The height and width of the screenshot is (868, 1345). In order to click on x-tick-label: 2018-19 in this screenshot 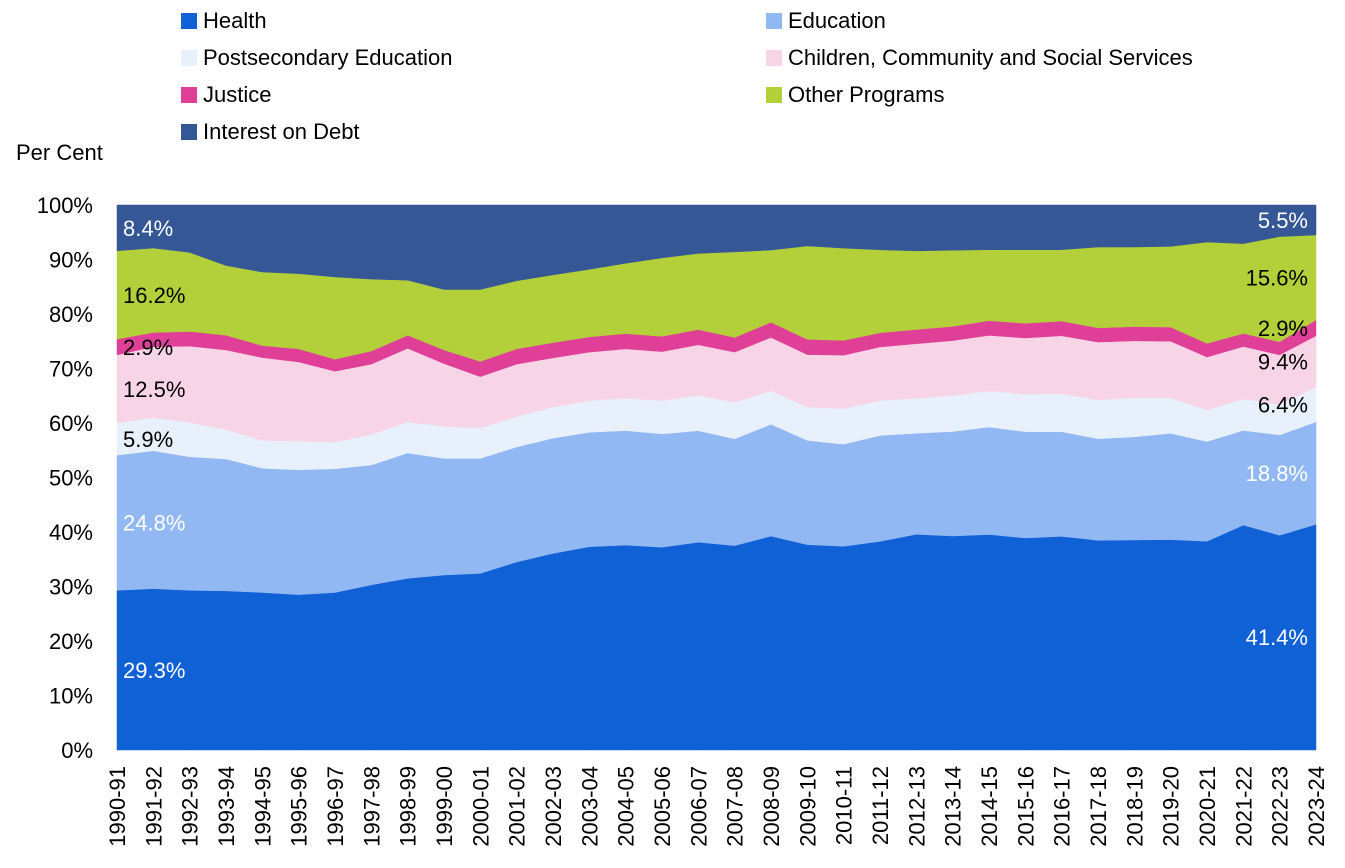, I will do `click(1134, 806)`.